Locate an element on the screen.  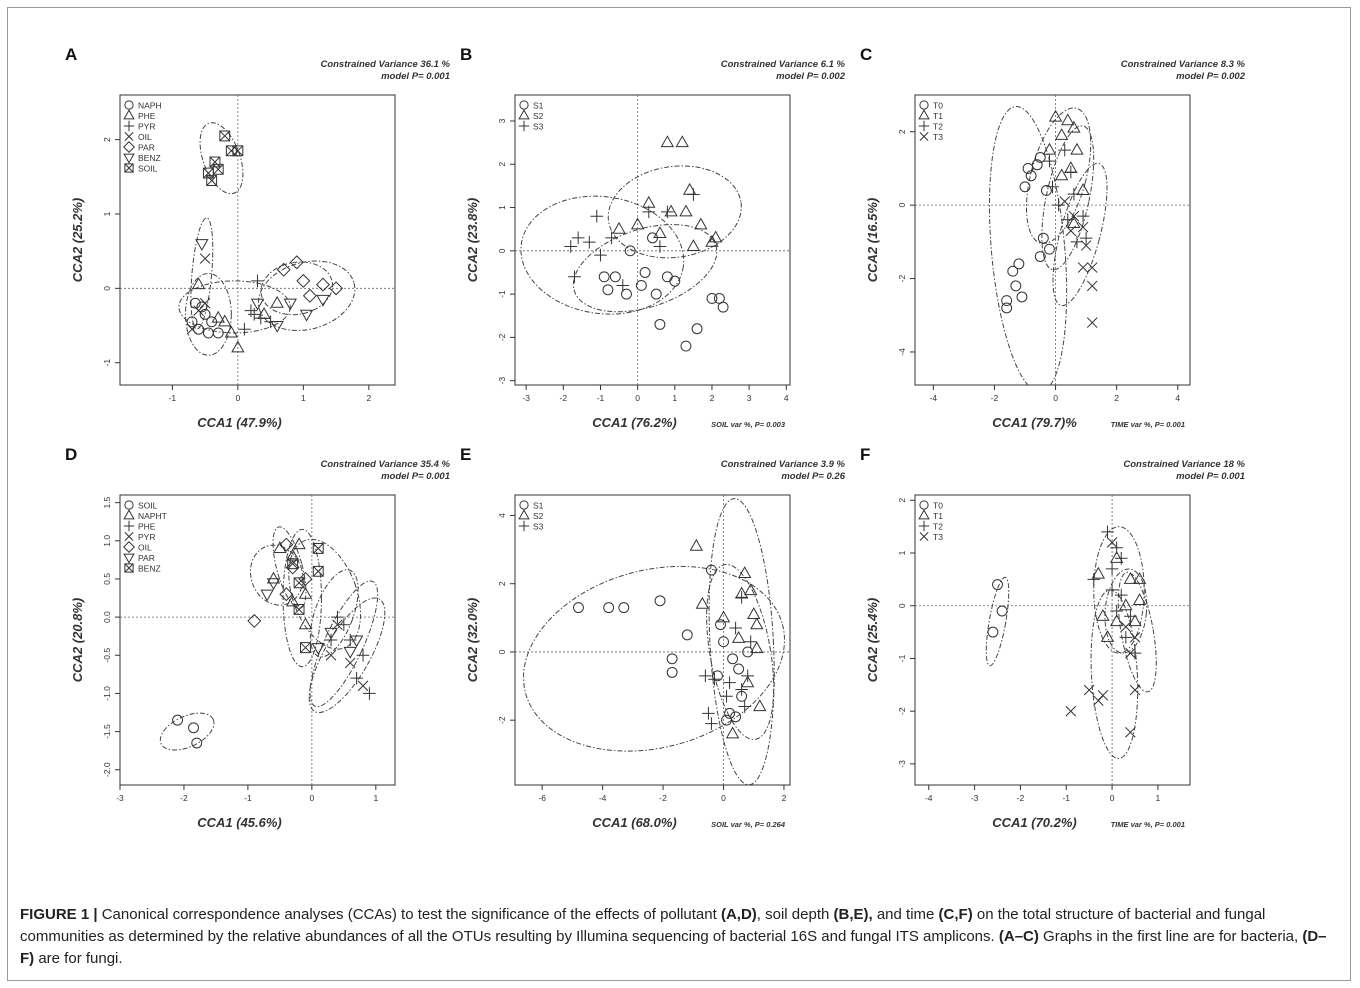
legend-label: PAR is located at coordinates (146, 148).